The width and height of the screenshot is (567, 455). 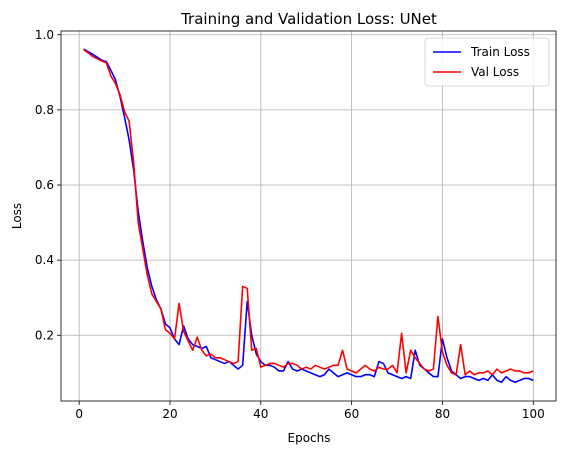 What do you see at coordinates (44, 260) in the screenshot?
I see `y-tick-label: 0.4` at bounding box center [44, 260].